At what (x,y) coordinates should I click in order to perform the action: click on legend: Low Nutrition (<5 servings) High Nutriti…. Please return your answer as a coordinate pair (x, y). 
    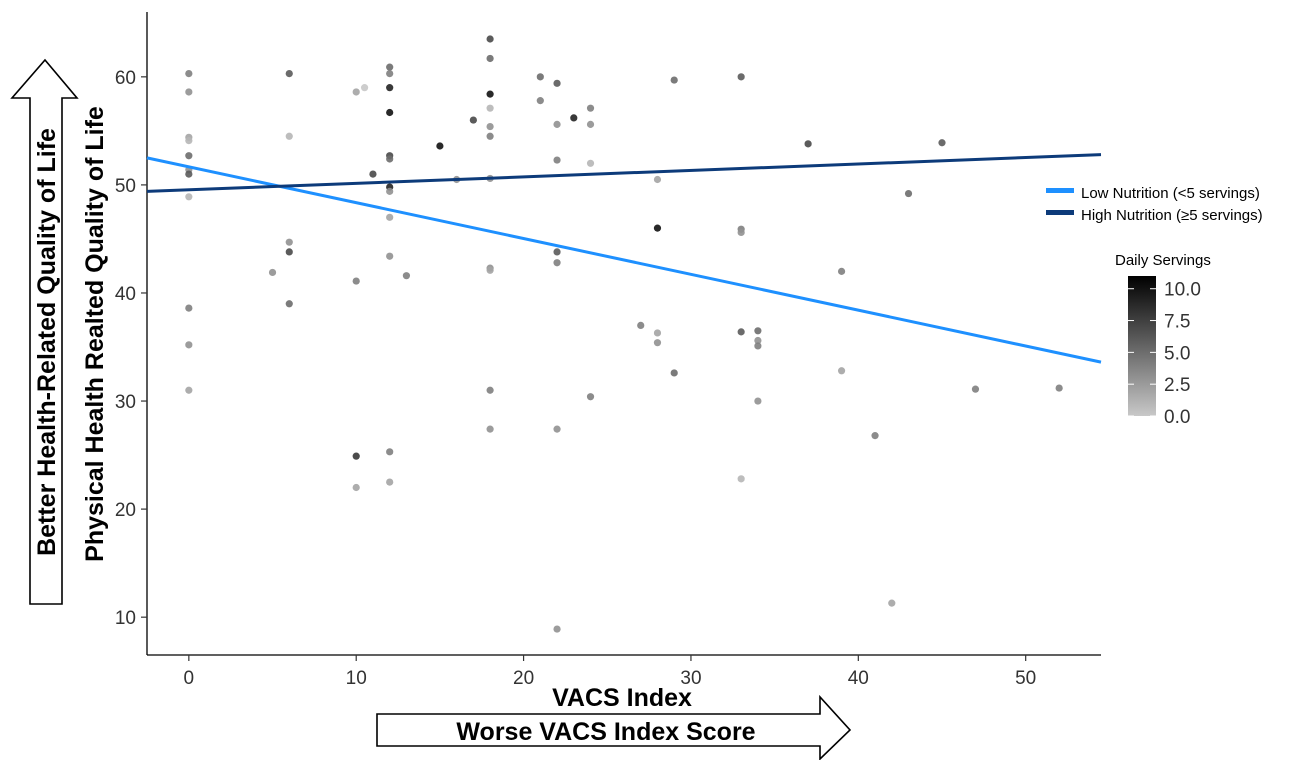
    Looking at the image, I should click on (1154, 204).